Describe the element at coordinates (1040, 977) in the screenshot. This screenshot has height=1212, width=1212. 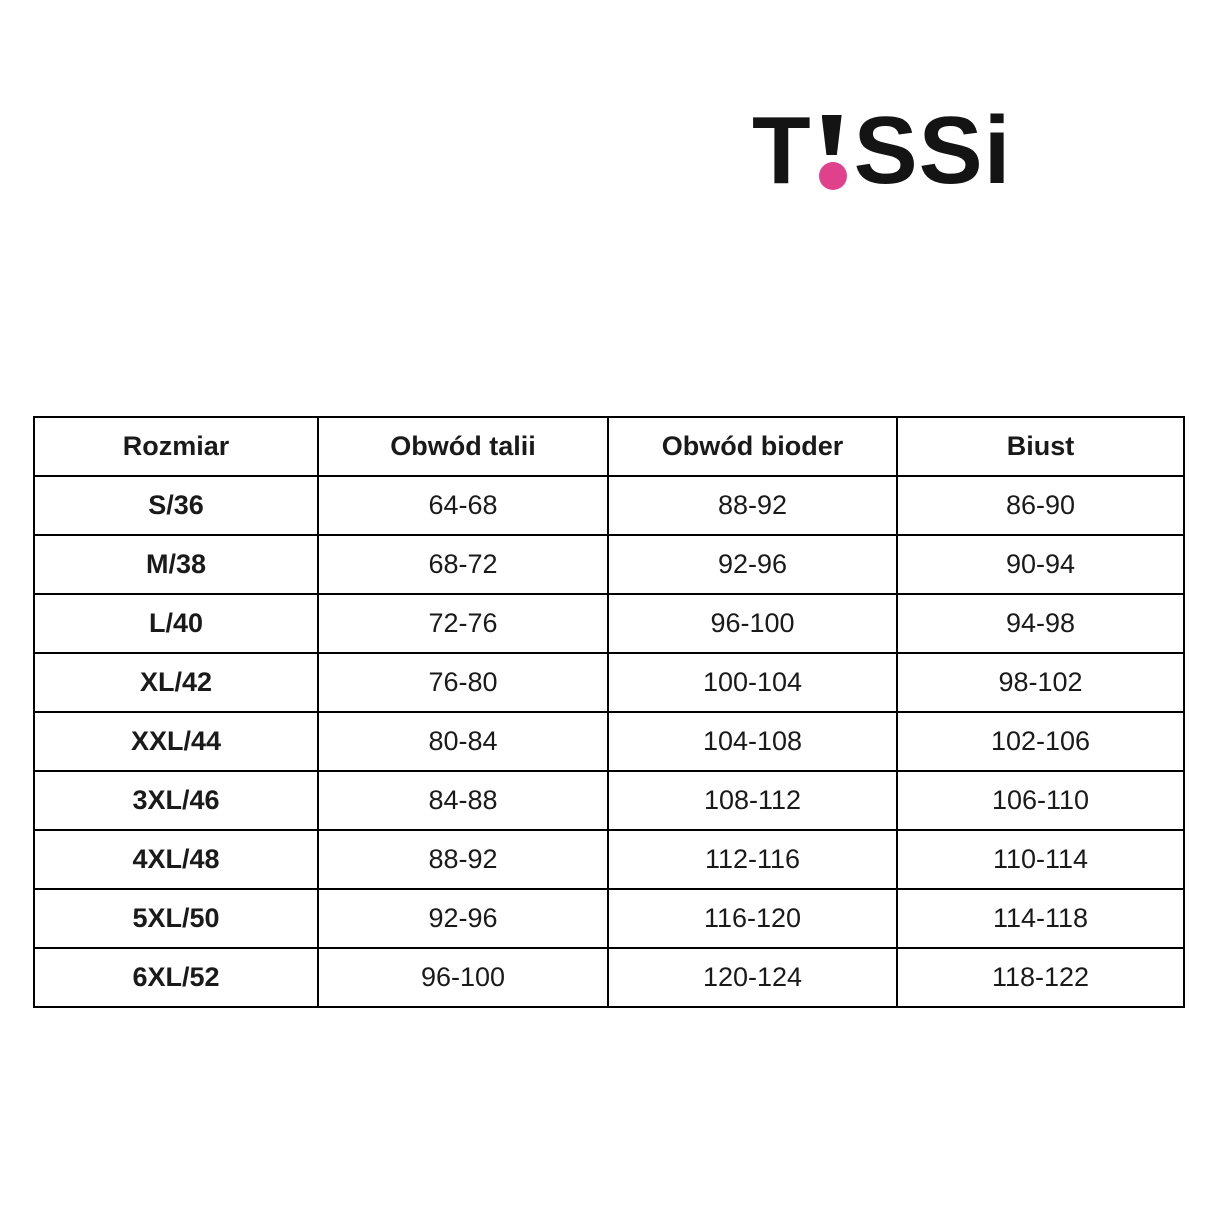
I see `measurement-cell: 118-122` at that location.